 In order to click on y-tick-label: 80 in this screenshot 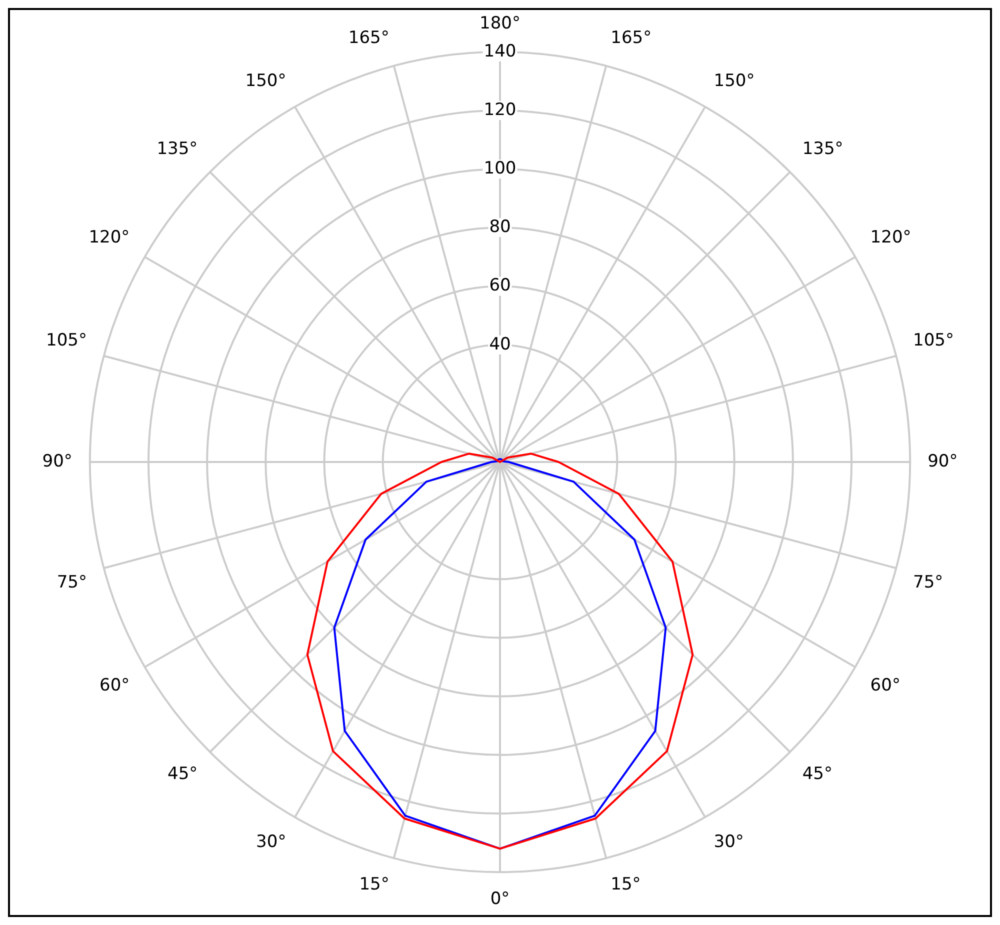, I will do `click(500, 227)`.